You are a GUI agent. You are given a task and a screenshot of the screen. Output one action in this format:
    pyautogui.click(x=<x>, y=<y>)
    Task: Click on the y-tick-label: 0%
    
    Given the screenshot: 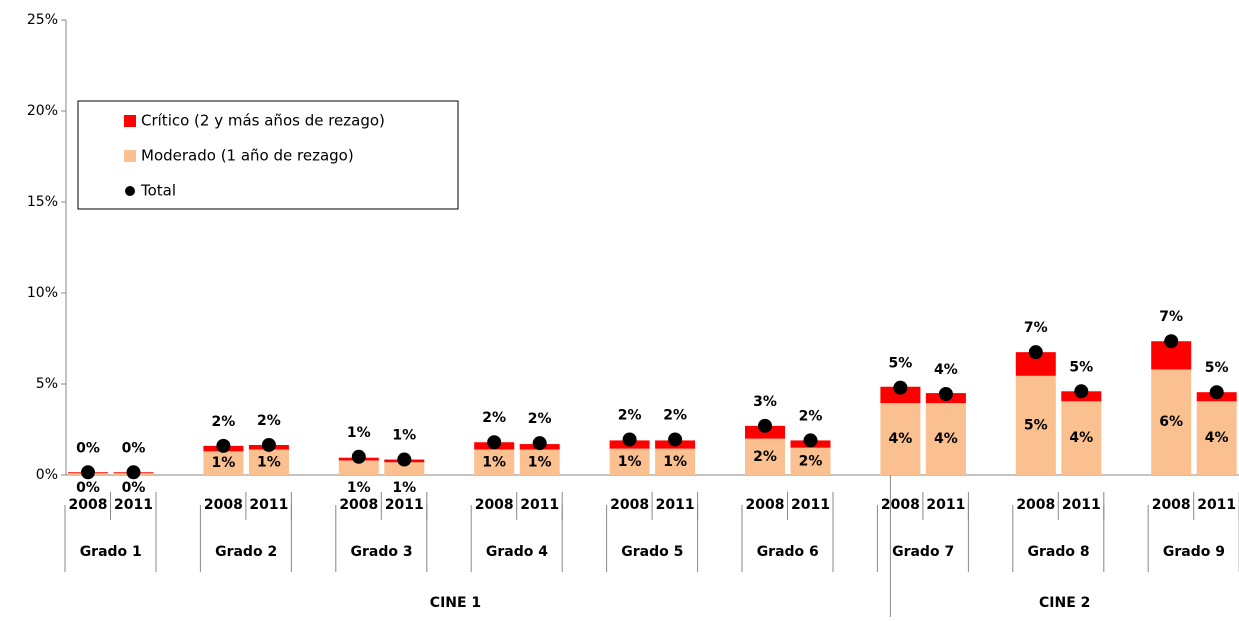 What is the action you would take?
    pyautogui.click(x=47, y=475)
    